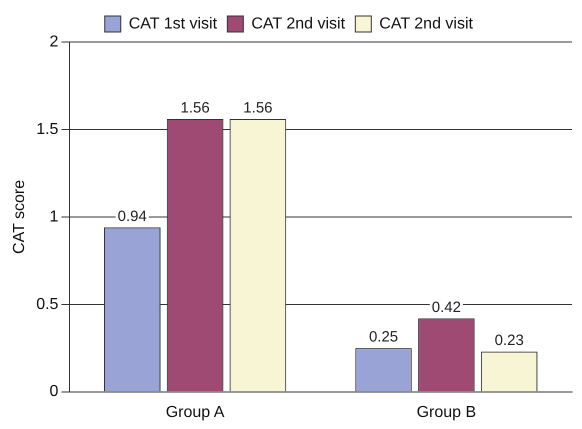 Image resolution: width=582 pixels, height=429 pixels. Describe the element at coordinates (446, 307) in the screenshot. I see `data-label: 0.42` at that location.